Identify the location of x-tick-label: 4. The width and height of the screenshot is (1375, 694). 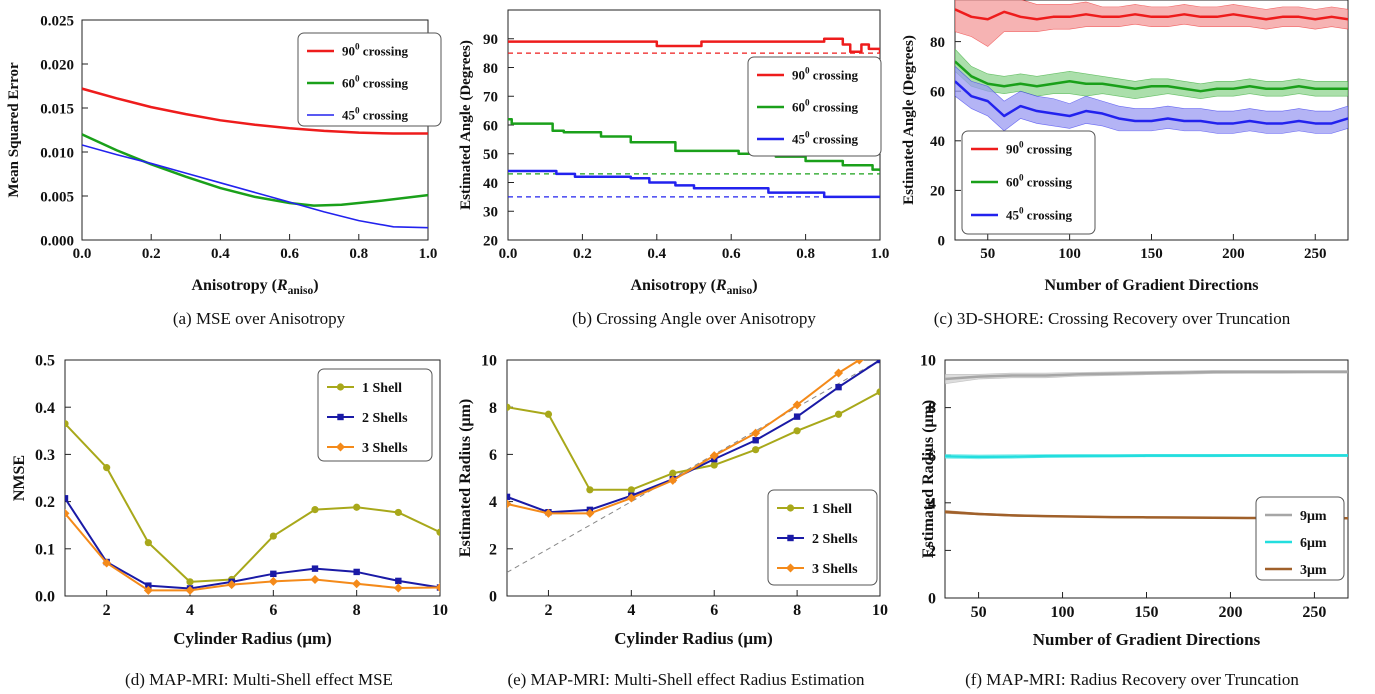
(631, 610).